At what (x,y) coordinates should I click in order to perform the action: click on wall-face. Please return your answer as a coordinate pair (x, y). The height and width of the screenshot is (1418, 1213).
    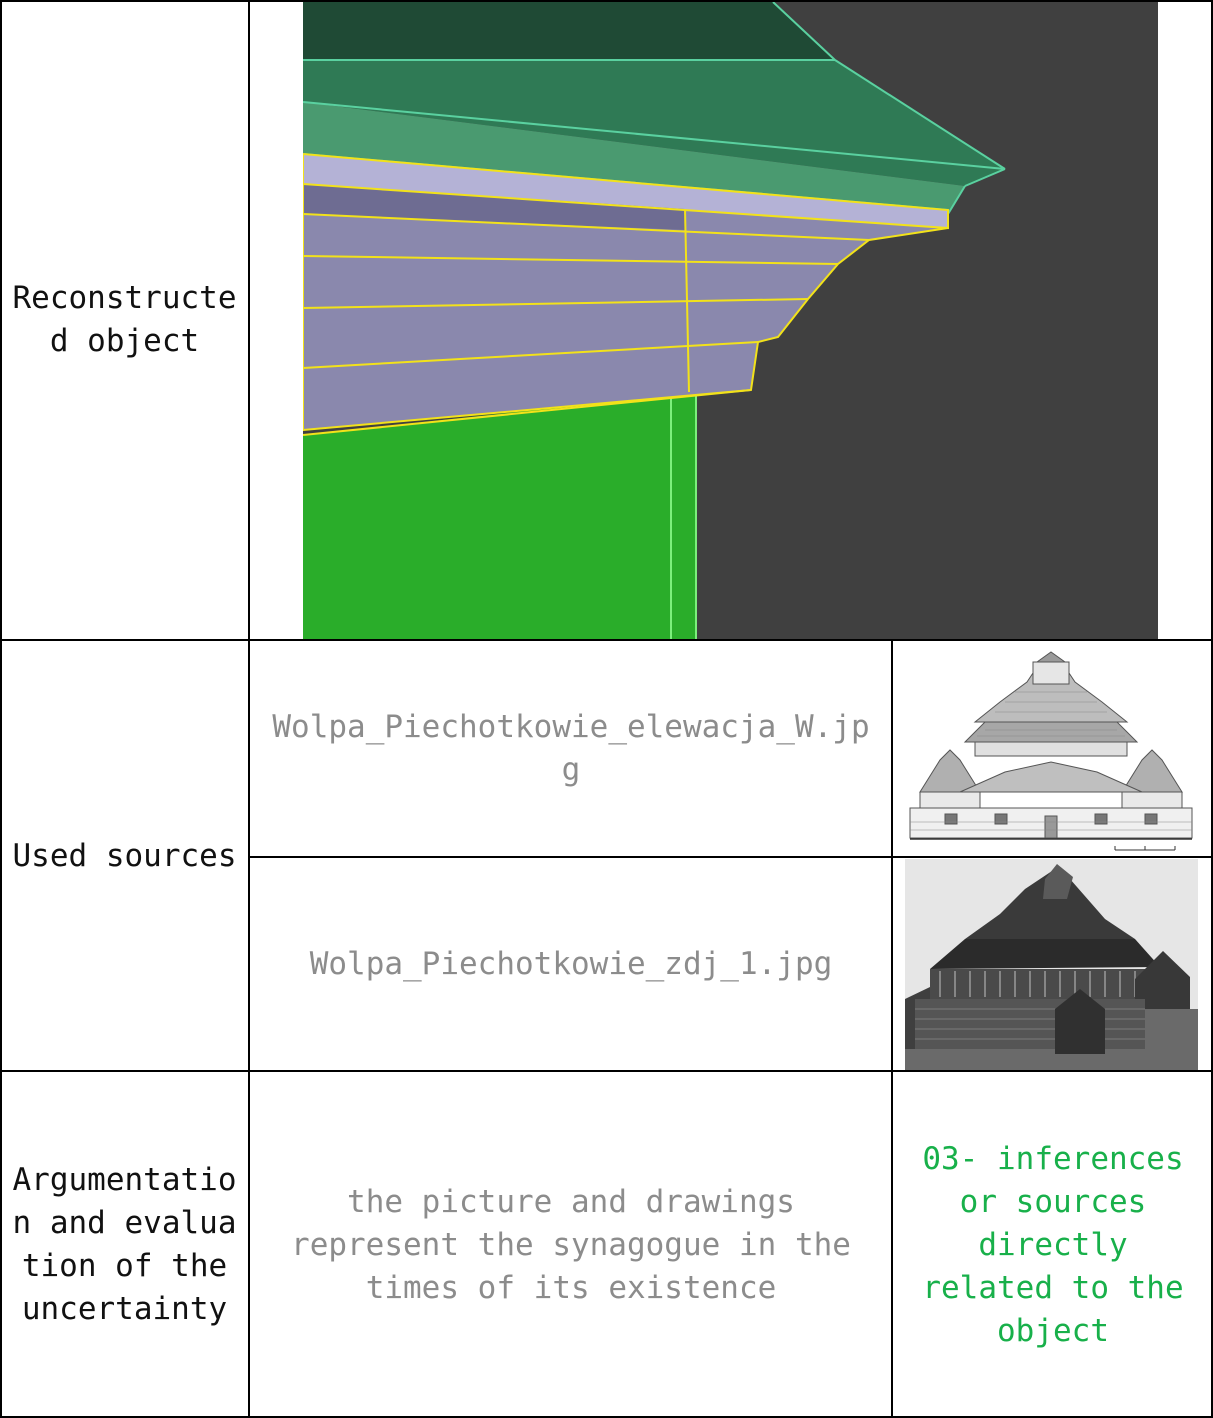
    Looking at the image, I should click on (499, 517).